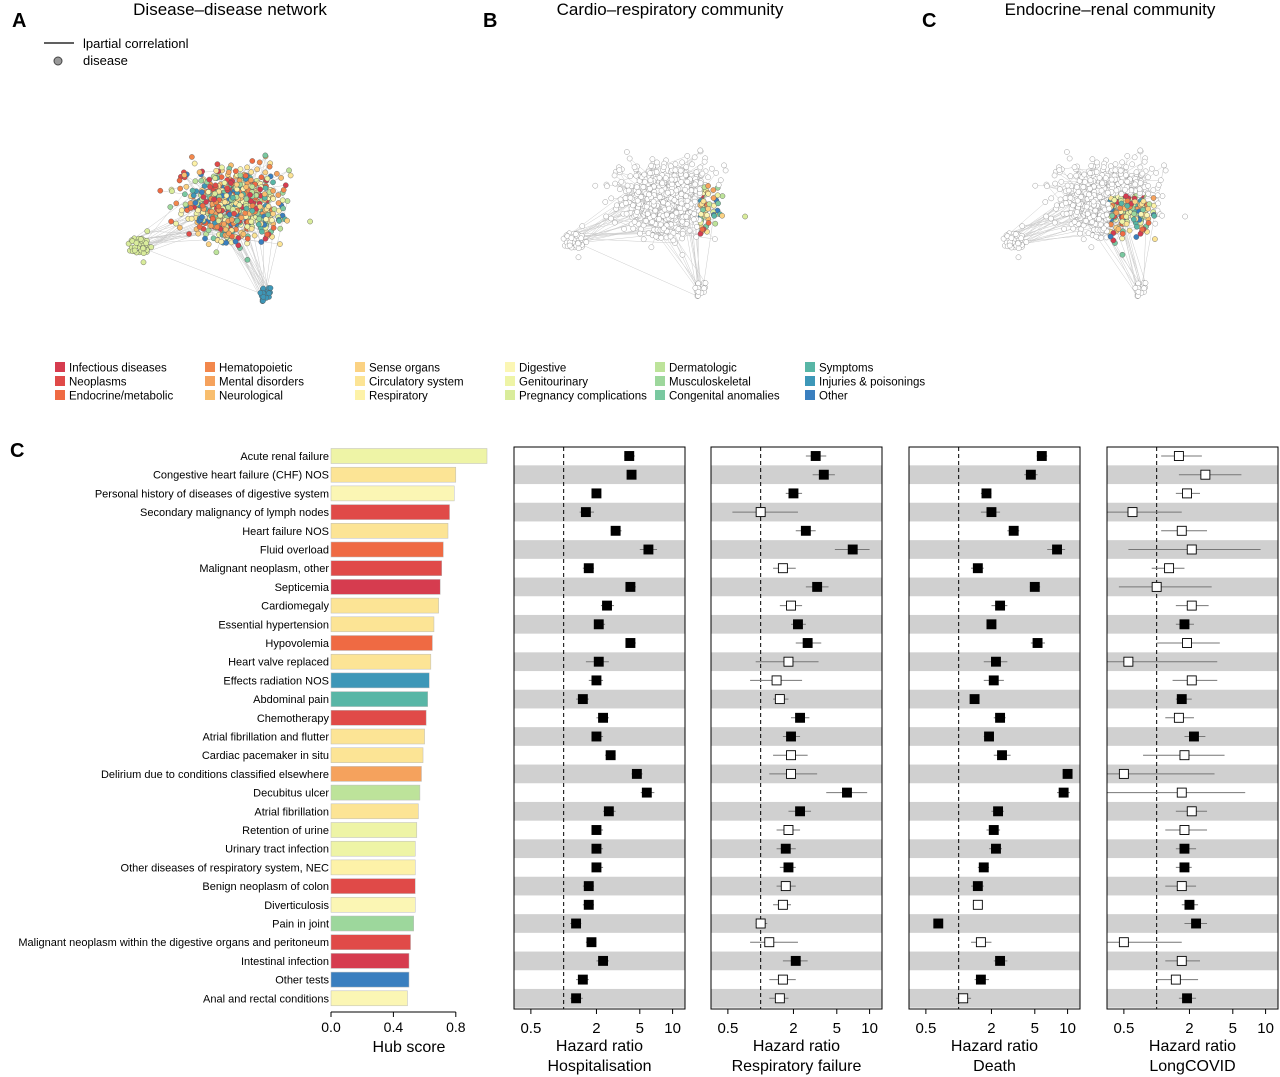 The height and width of the screenshot is (1077, 1280). Describe the element at coordinates (994, 1066) in the screenshot. I see `forest-outcome: Death` at that location.